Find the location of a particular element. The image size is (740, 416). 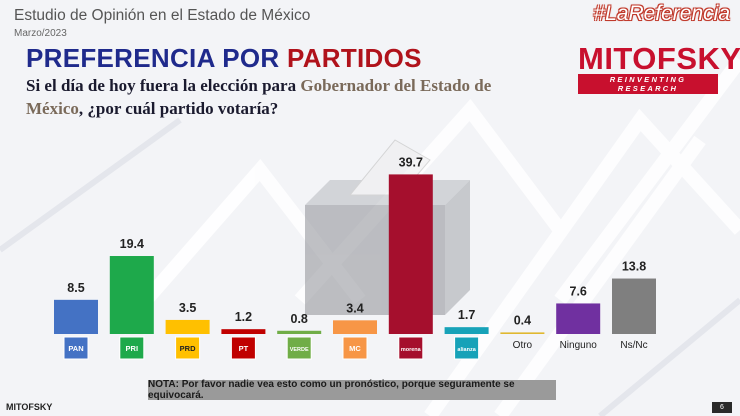

value-label-otro: 0.4 is located at coordinates (522, 320).